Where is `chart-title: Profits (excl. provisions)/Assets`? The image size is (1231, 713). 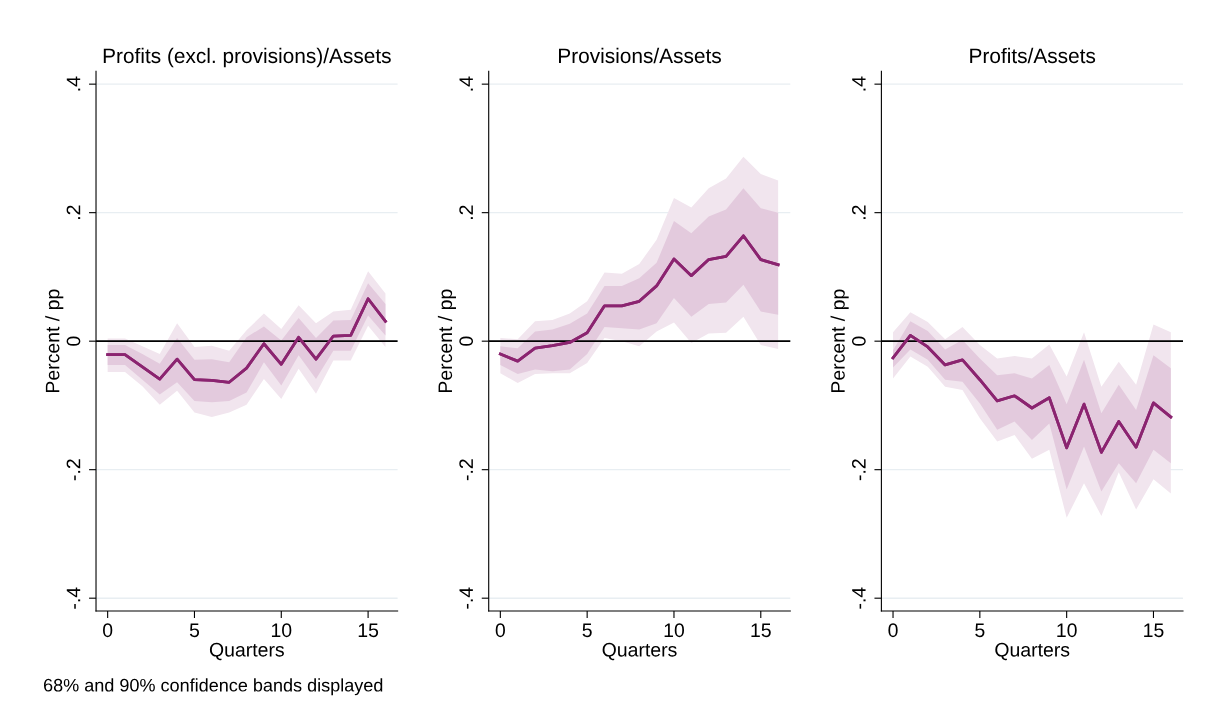
chart-title: Profits (excl. provisions)/Assets is located at coordinates (247, 57).